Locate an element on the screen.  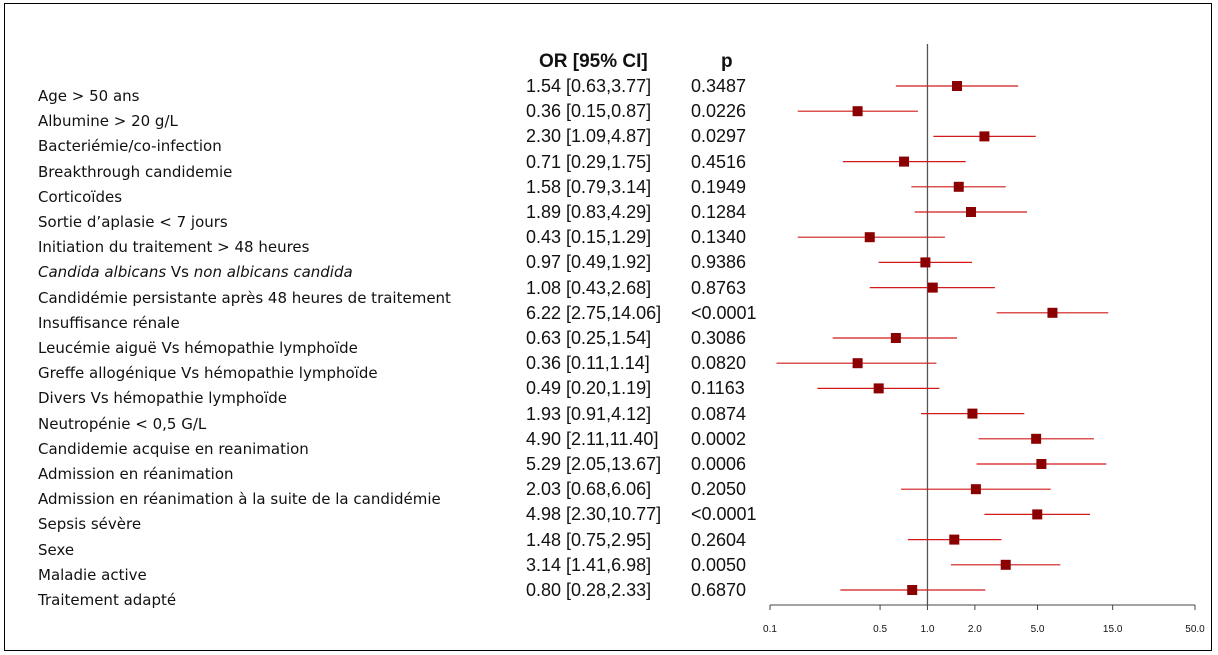
row-label: Admission en réanimation is located at coordinates (136, 474).